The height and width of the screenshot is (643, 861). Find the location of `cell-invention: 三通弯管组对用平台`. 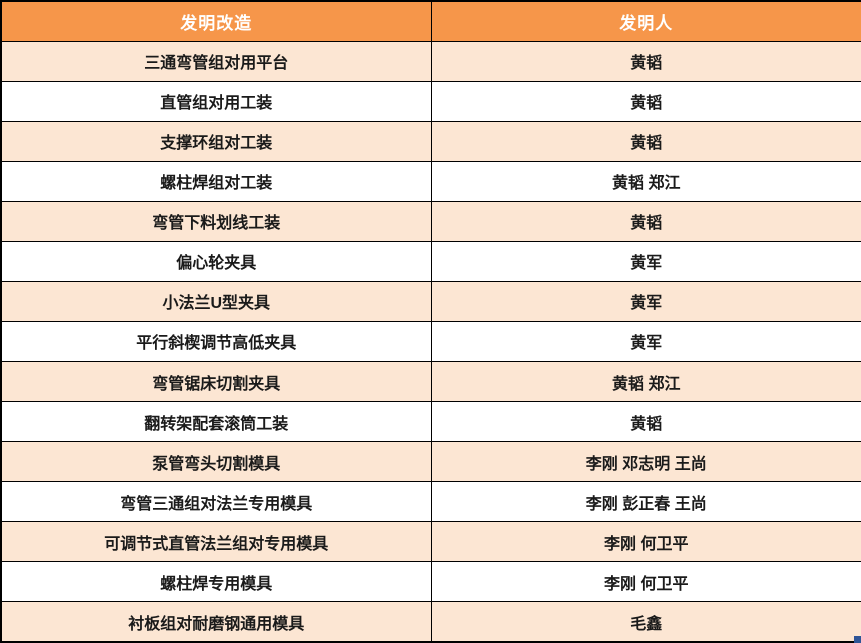

cell-invention: 三通弯管组对用平台 is located at coordinates (216, 61).